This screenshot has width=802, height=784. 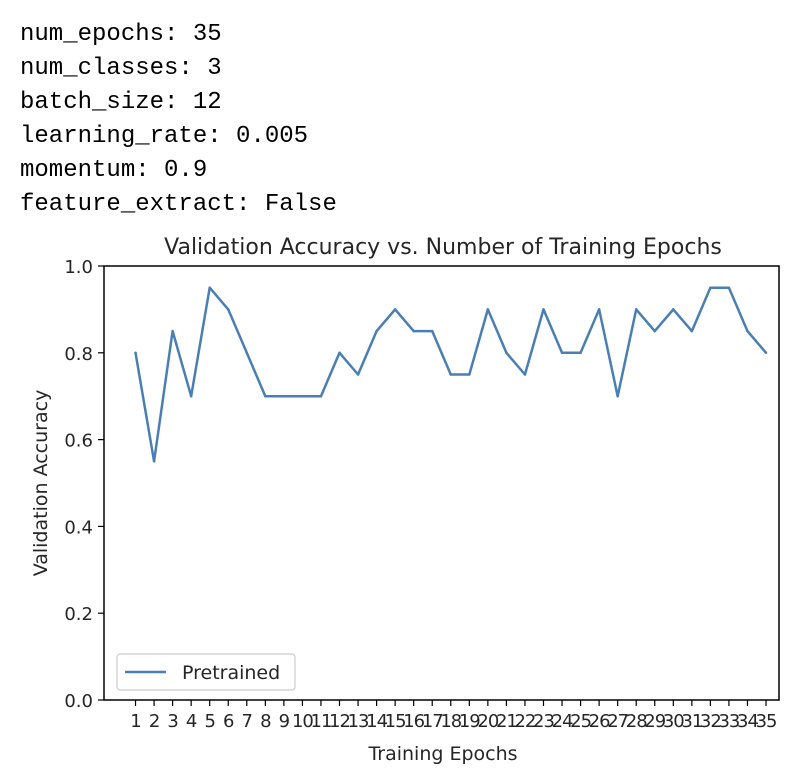 I want to click on x-tick-label: 26, so click(x=599, y=721).